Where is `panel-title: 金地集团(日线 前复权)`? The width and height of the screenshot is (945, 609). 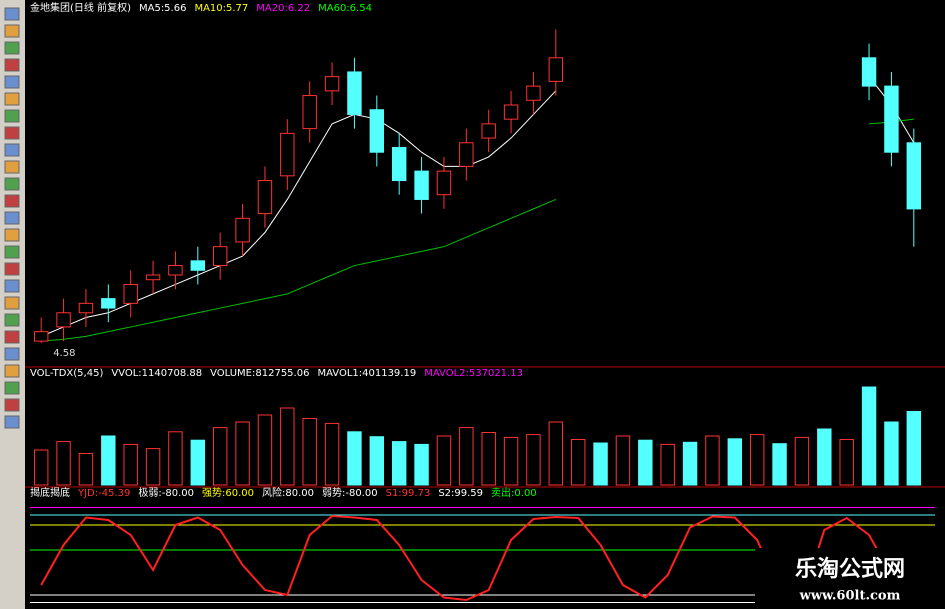 panel-title: 金地集团(日线 前复权) is located at coordinates (80, 7).